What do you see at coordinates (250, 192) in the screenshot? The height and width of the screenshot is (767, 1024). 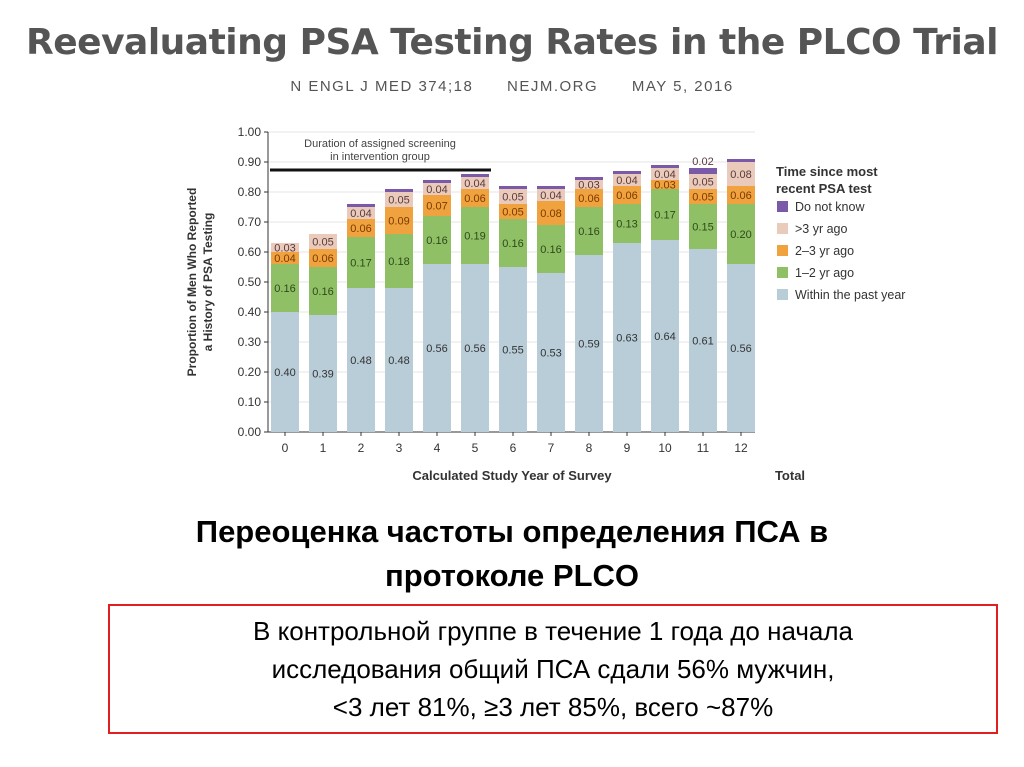 I see `y-tick-label: 0.80` at bounding box center [250, 192].